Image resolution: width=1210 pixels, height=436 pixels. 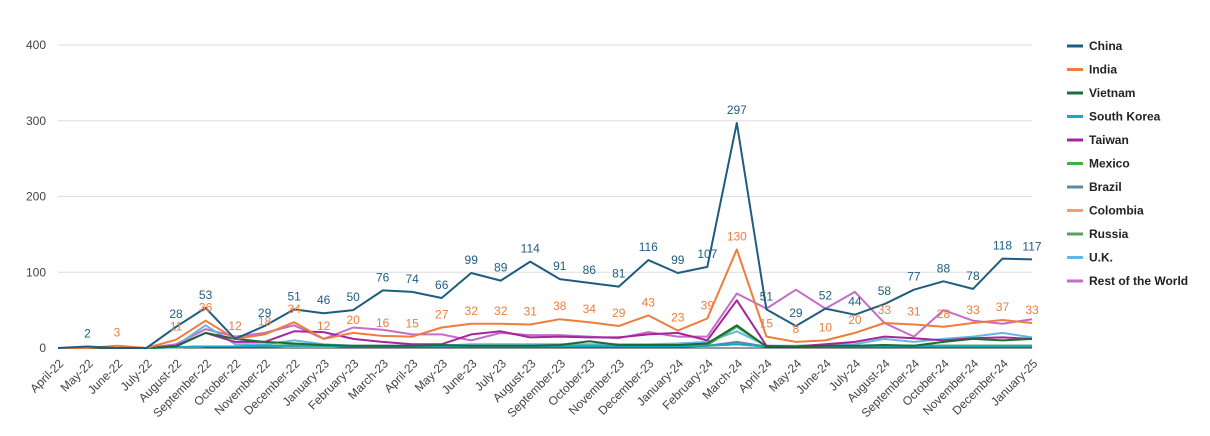 I want to click on data-label: 16, so click(x=383, y=323).